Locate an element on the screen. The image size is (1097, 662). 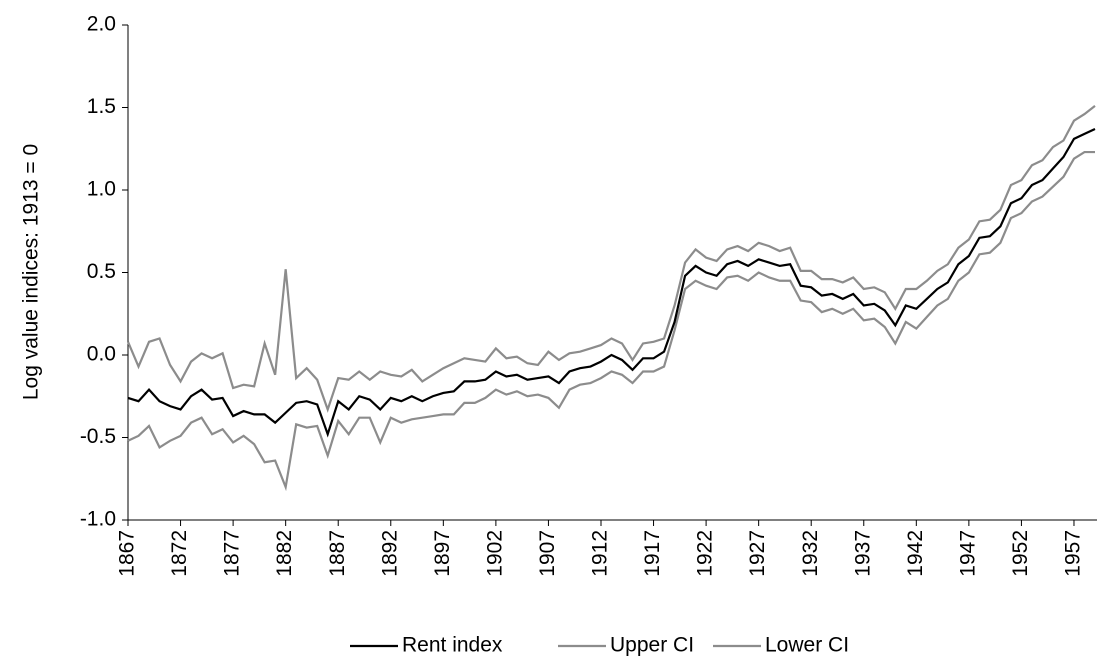
legend-label: Lower CI is located at coordinates (807, 645).